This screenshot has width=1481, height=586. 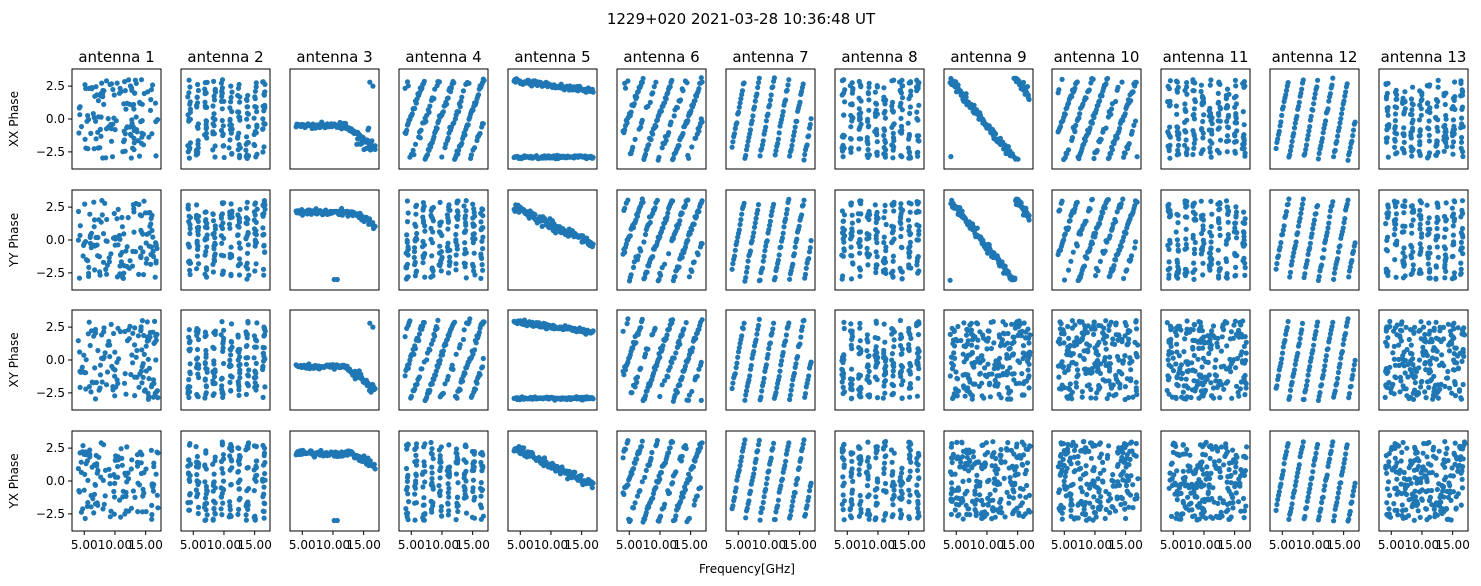 What do you see at coordinates (14, 240) in the screenshot?
I see `y-axis-label-2: YY Phase` at bounding box center [14, 240].